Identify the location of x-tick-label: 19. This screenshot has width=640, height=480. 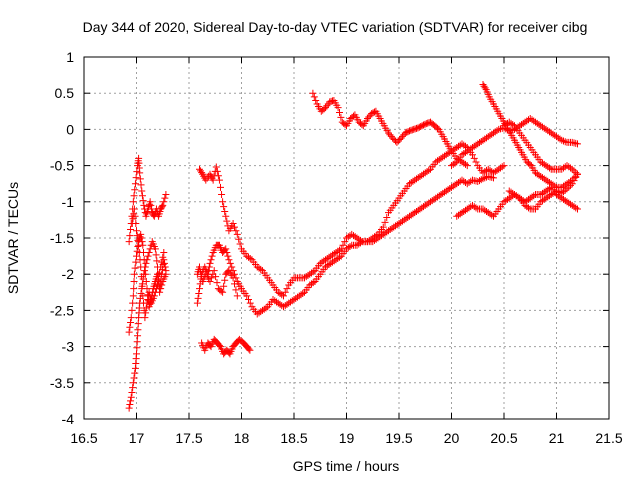
(347, 438).